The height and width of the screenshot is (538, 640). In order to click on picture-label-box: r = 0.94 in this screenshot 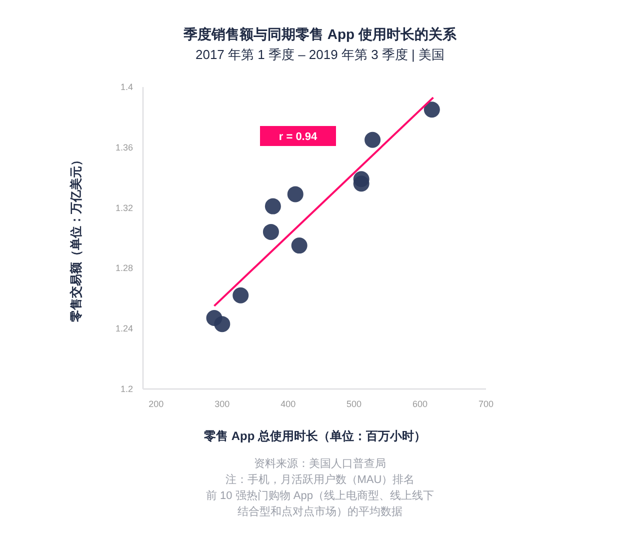, I will do `click(298, 136)`.